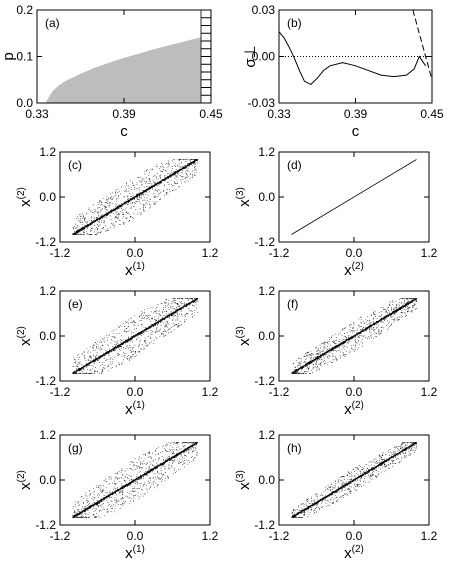 The height and width of the screenshot is (576, 453). What do you see at coordinates (264, 10) in the screenshot?
I see `y-tick-label: 0.03` at bounding box center [264, 10].